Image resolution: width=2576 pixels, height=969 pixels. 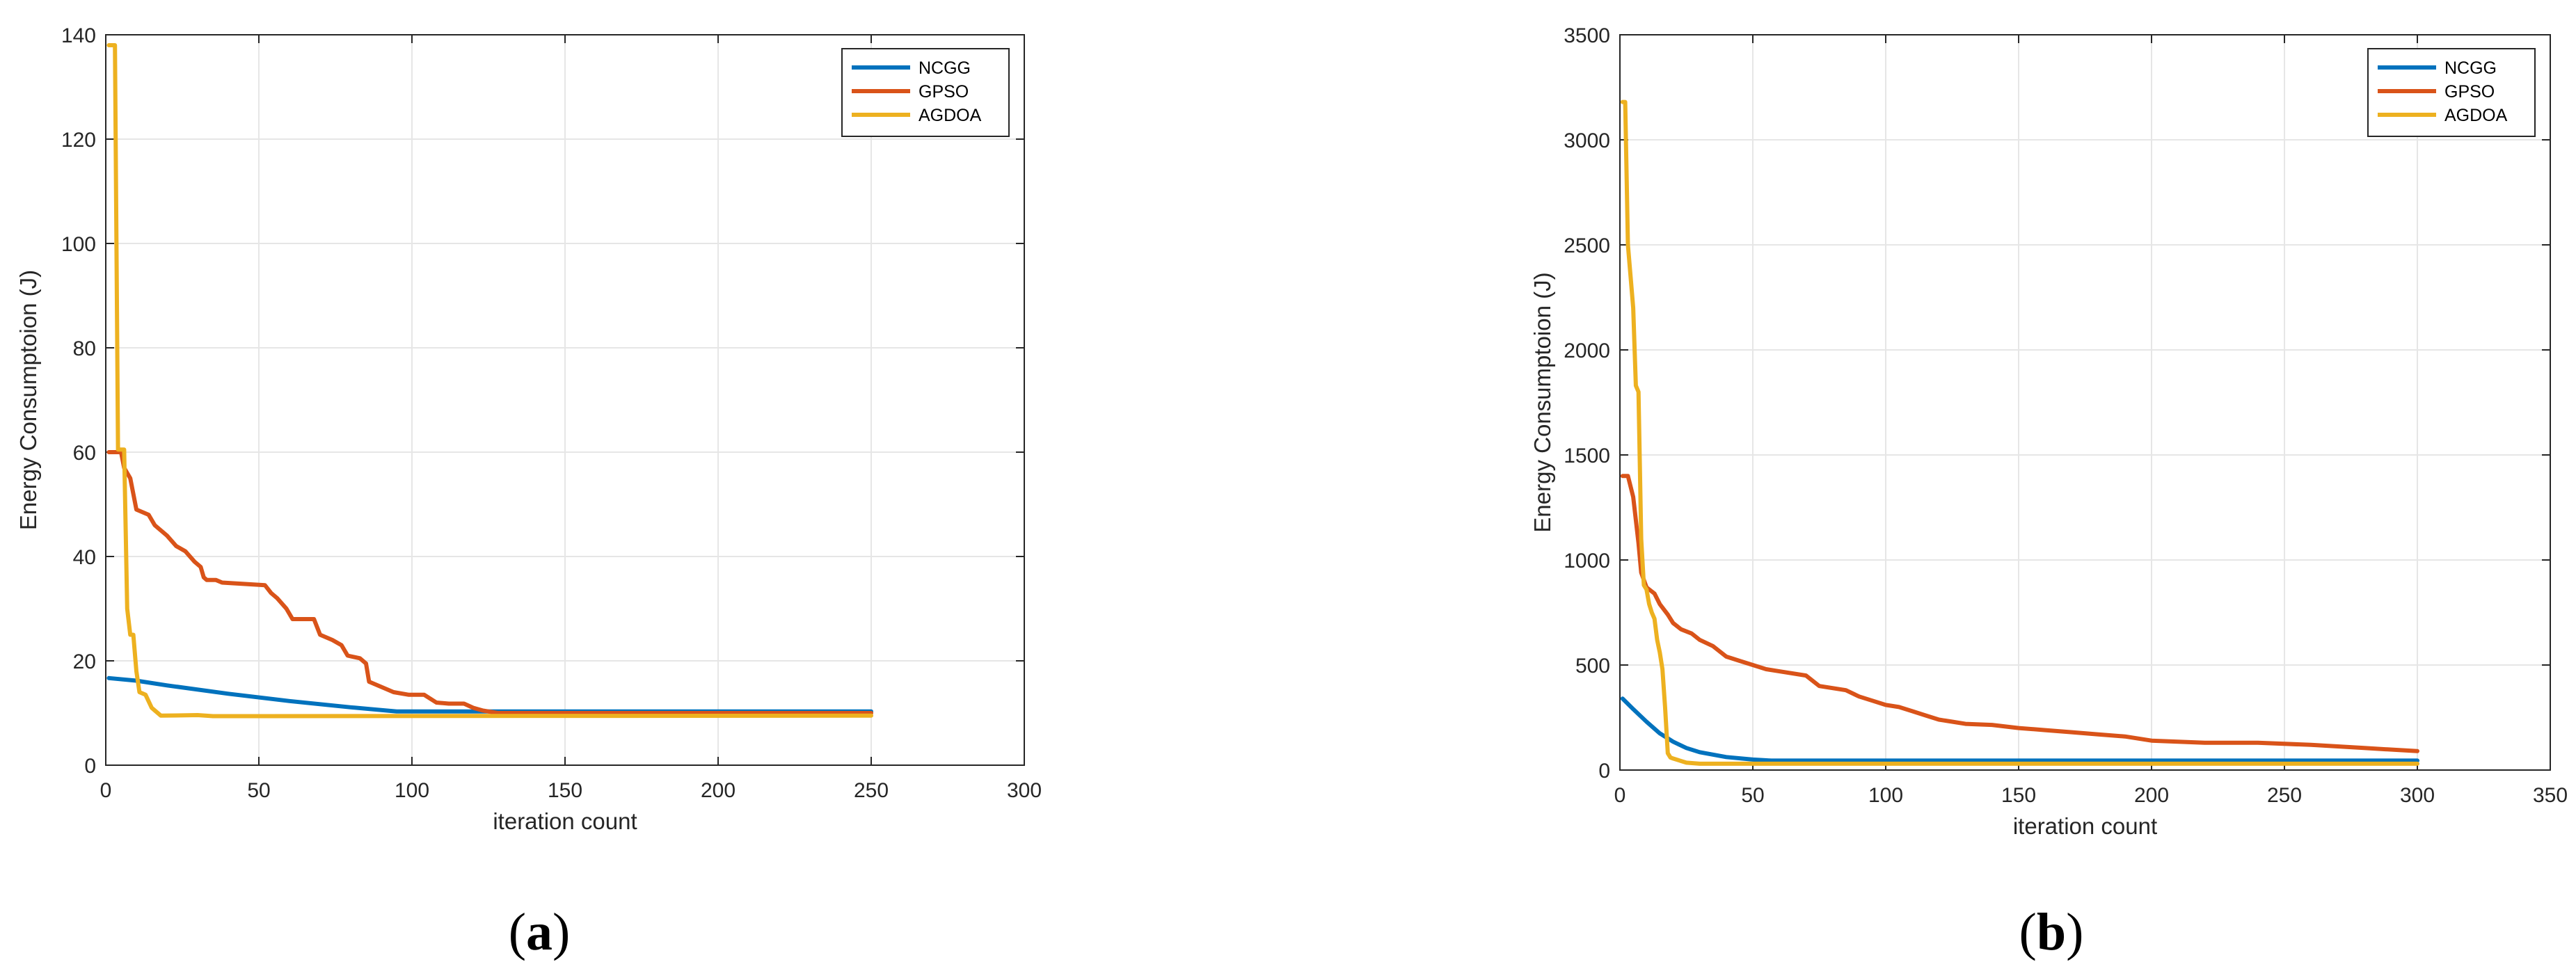 I want to click on y-tick-label: 80, so click(x=84, y=348).